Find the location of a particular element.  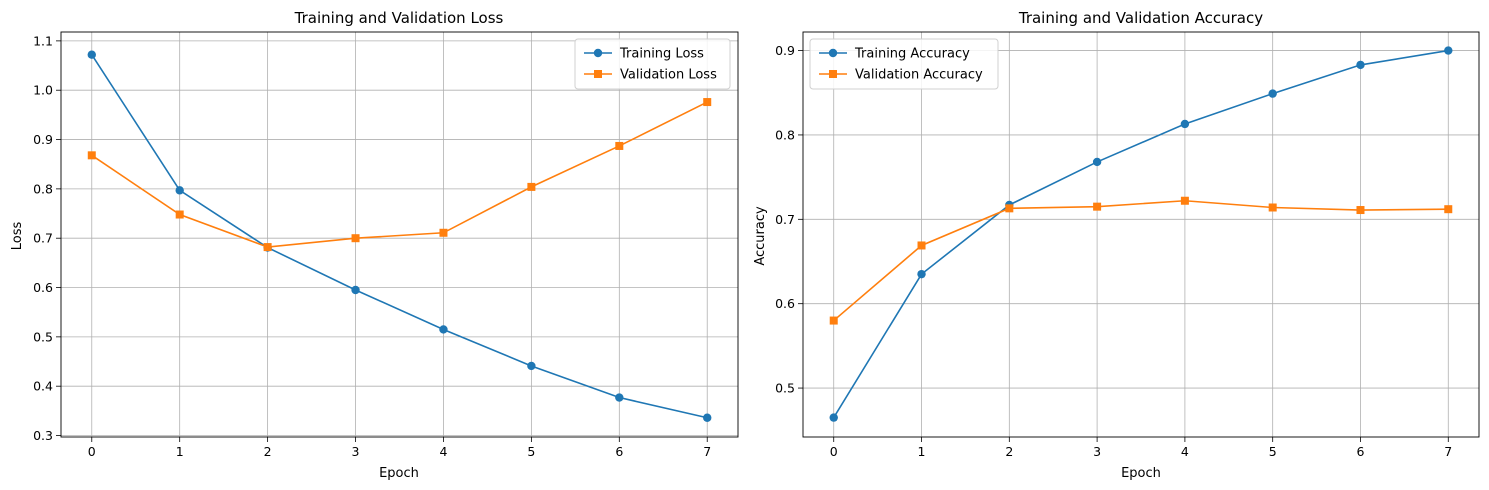

y-tick-label: 1.1 is located at coordinates (43, 40).